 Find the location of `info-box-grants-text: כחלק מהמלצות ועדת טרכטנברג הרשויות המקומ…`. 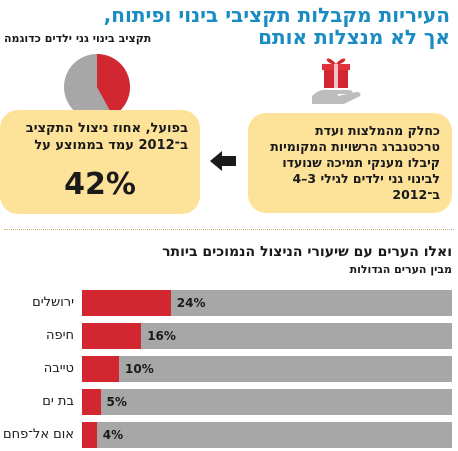

info-box-grants-text: כחלק מהמלצות ועדת טרכטנברג הרשויות המקומ… is located at coordinates (355, 162).